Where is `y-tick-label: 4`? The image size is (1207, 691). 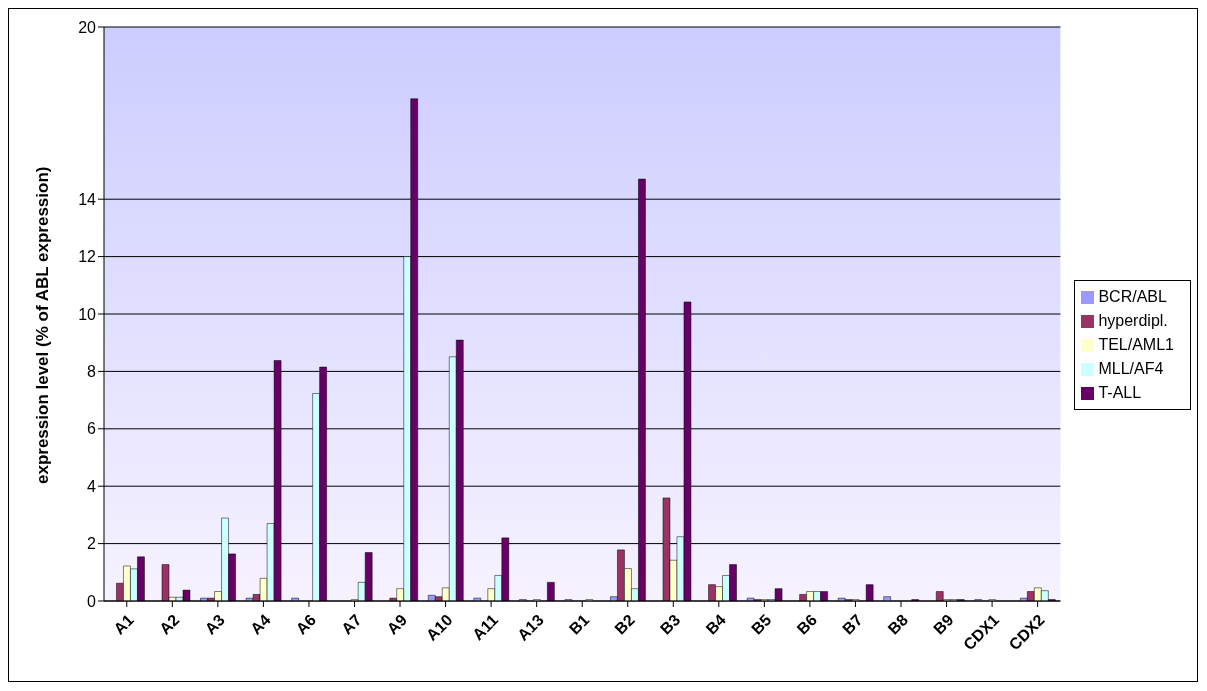
y-tick-label: 4 is located at coordinates (92, 486).